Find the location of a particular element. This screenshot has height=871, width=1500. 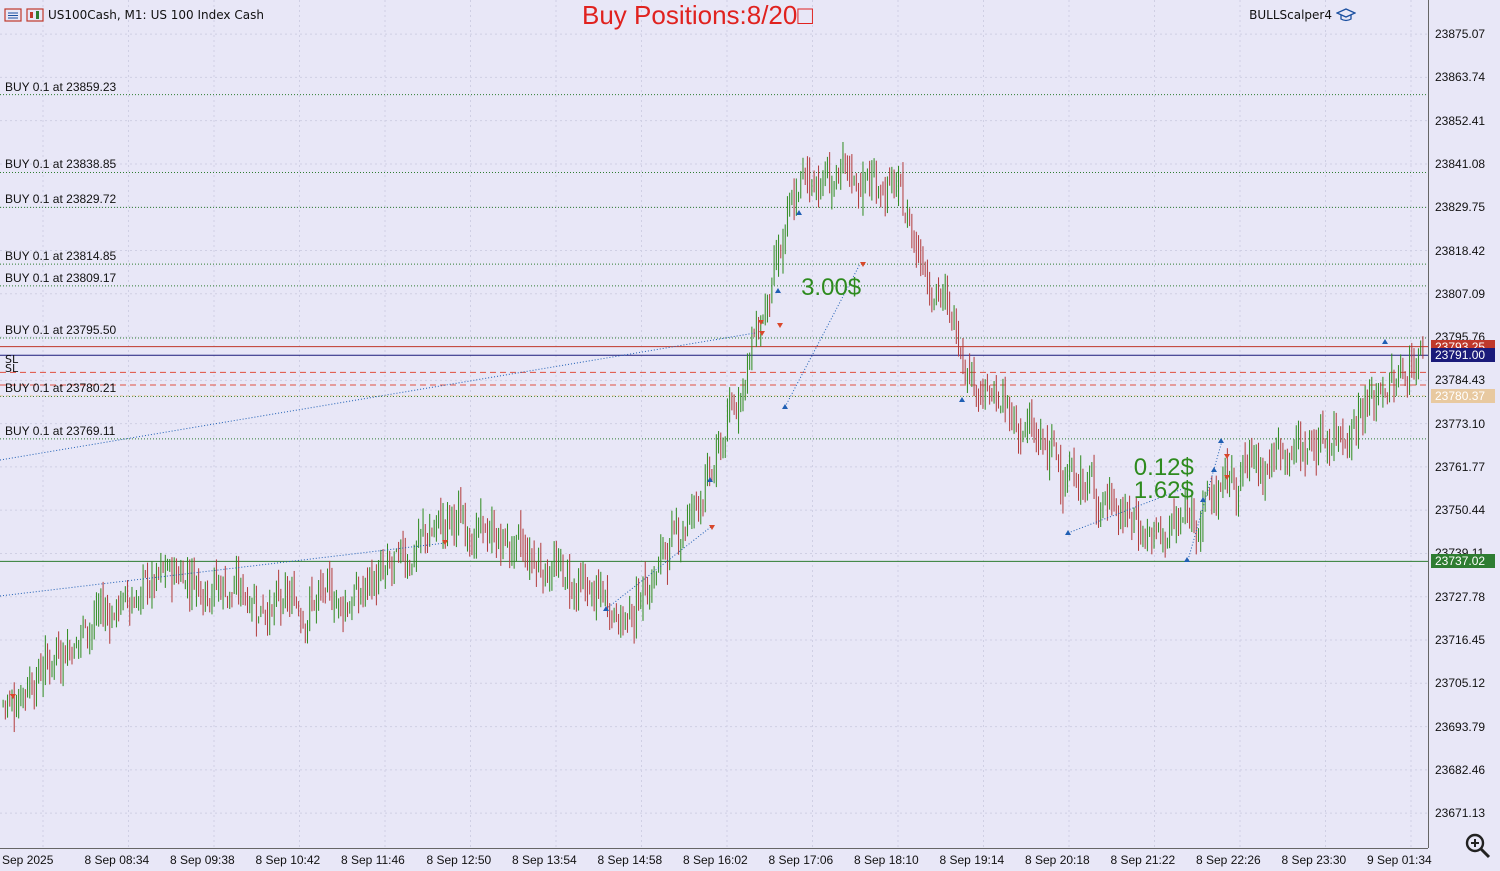

chart-header: US100Cash, M1: US 100 Index Cash is located at coordinates (134, 15).